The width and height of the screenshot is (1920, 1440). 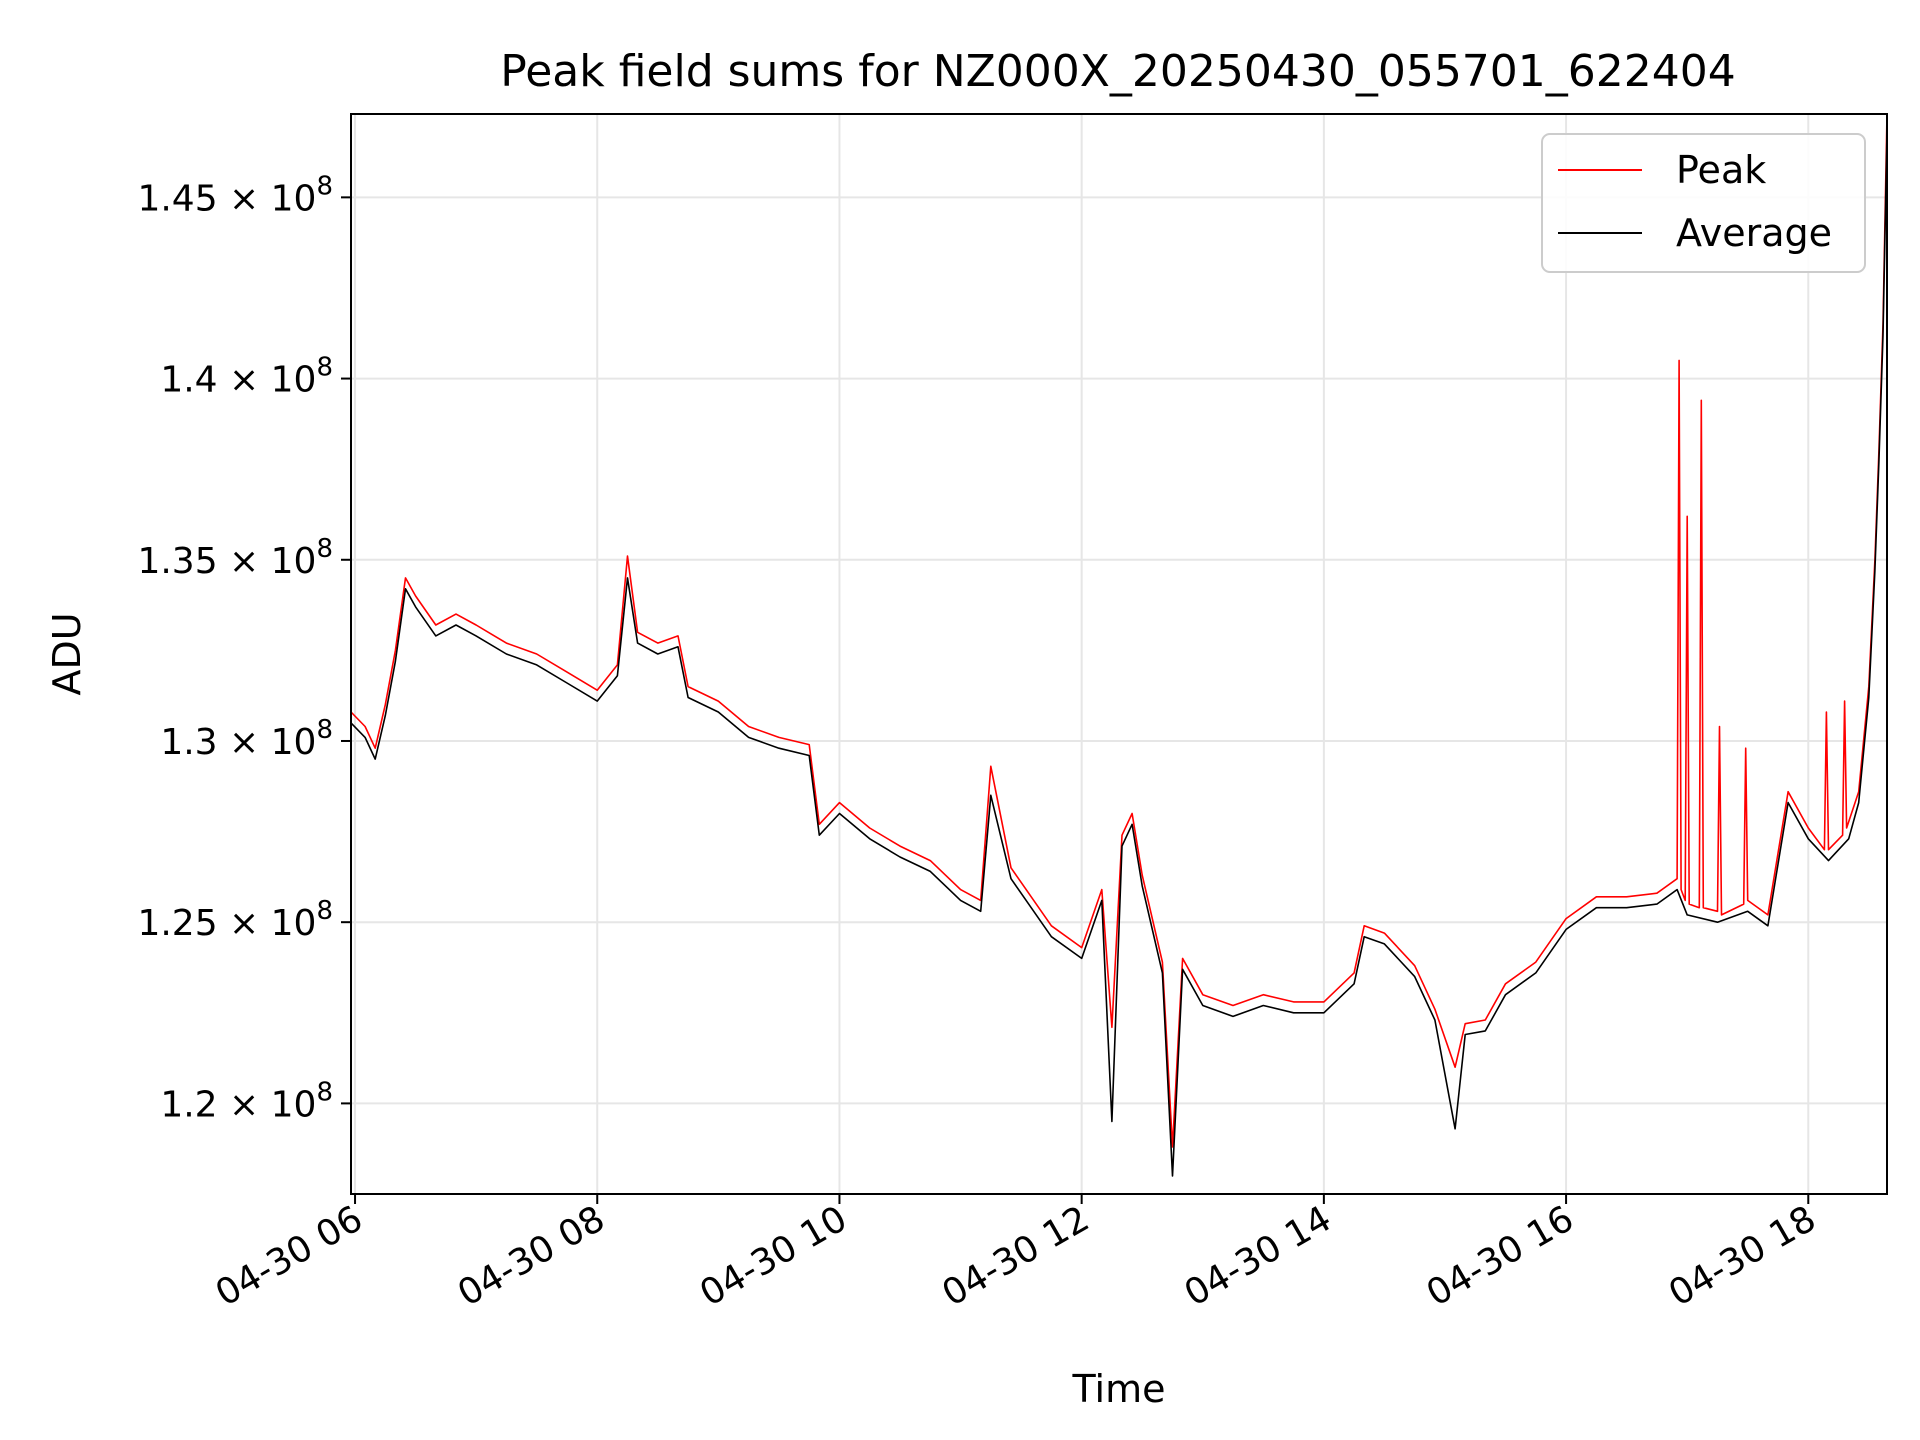 I want to click on y-tick-label: 1.35 × 10⁸, so click(x=235, y=558).